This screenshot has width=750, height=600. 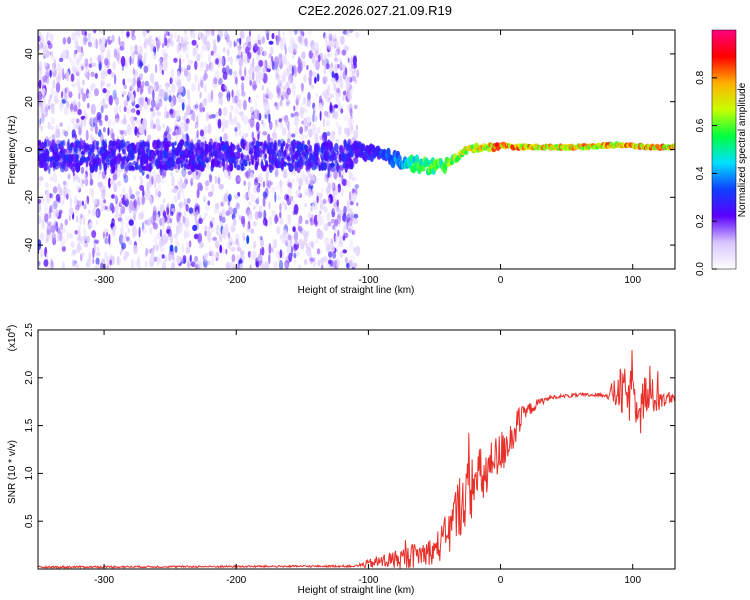 I want to click on snr-ytick-label: 1.0, so click(x=29, y=473).